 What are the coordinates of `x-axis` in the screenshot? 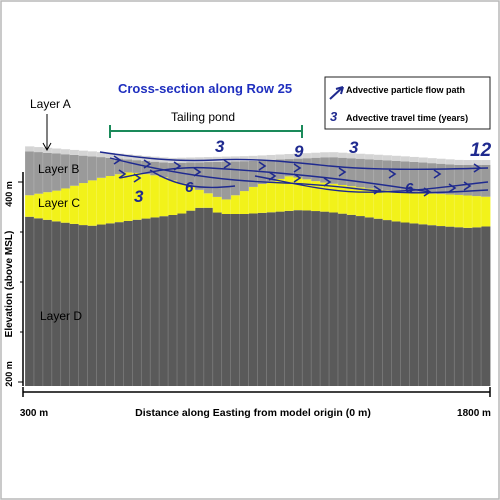 It's located at (256, 392).